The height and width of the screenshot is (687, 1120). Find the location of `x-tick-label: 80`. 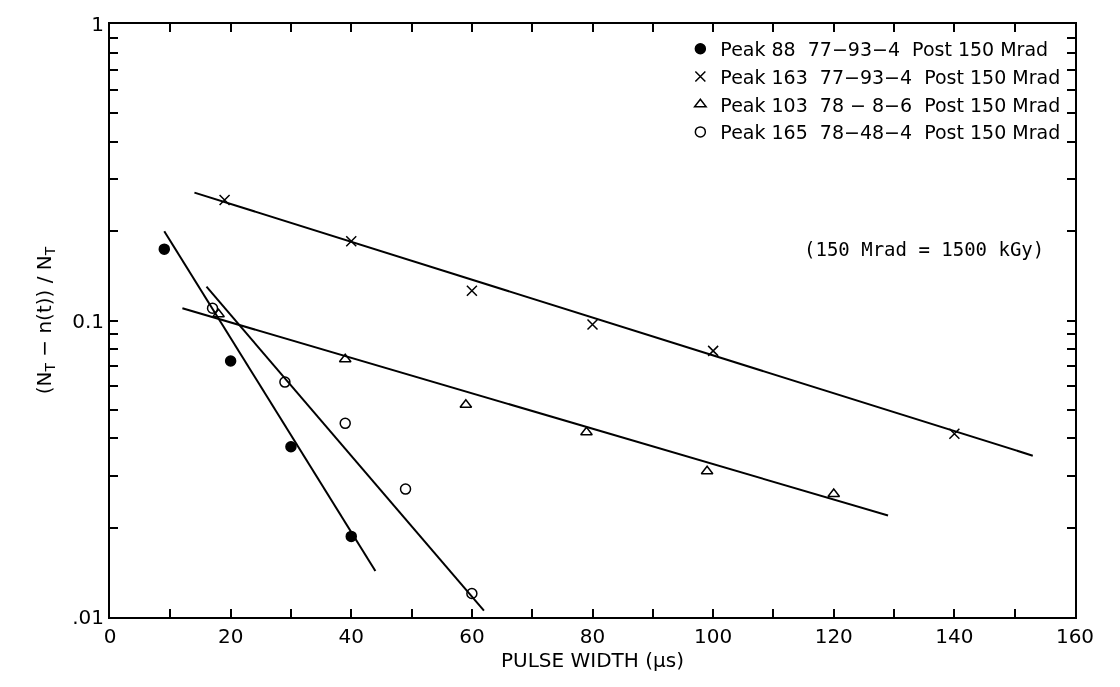

x-tick-label: 80 is located at coordinates (592, 636).